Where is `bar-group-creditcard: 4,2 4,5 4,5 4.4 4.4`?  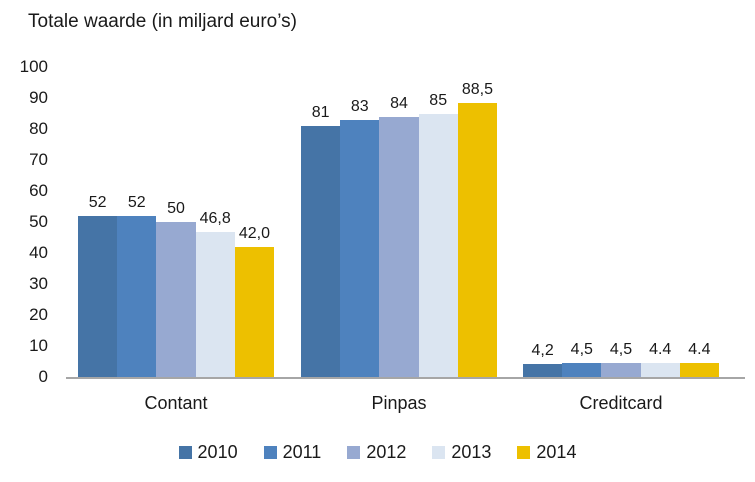 bar-group-creditcard: 4,2 4,5 4,5 4.4 4.4 is located at coordinates (621, 359).